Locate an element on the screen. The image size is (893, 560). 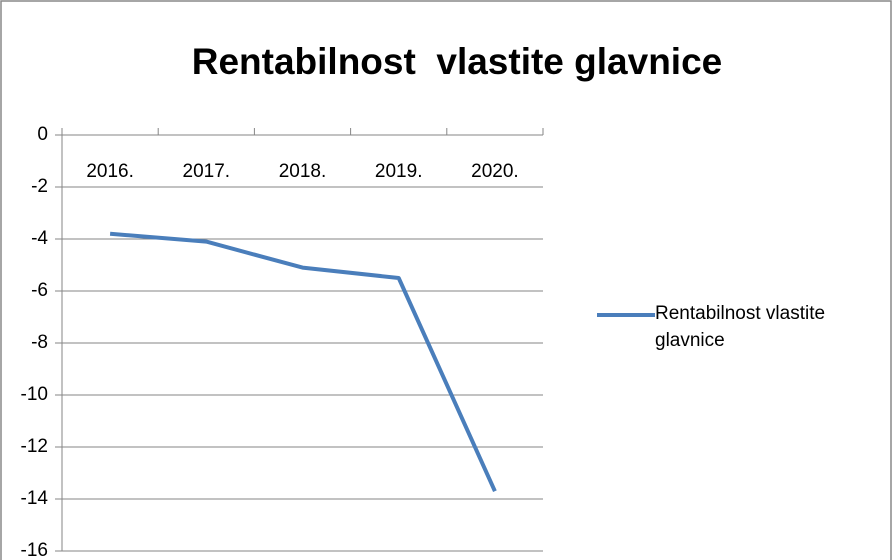
y-tick-label: 0 is located at coordinates (42, 134).